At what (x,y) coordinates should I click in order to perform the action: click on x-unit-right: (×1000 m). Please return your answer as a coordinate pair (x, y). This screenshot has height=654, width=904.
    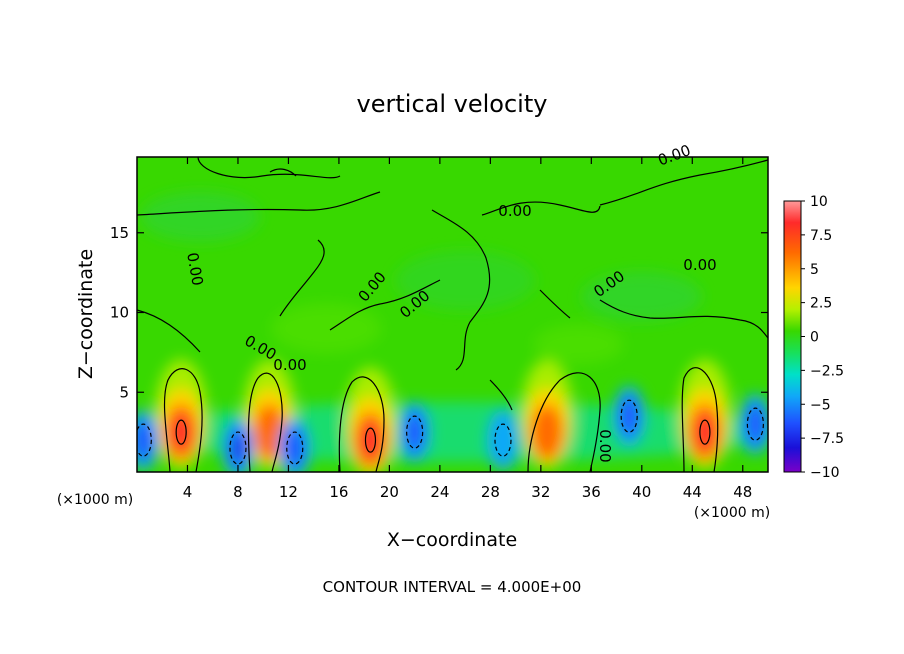
    Looking at the image, I should click on (732, 513).